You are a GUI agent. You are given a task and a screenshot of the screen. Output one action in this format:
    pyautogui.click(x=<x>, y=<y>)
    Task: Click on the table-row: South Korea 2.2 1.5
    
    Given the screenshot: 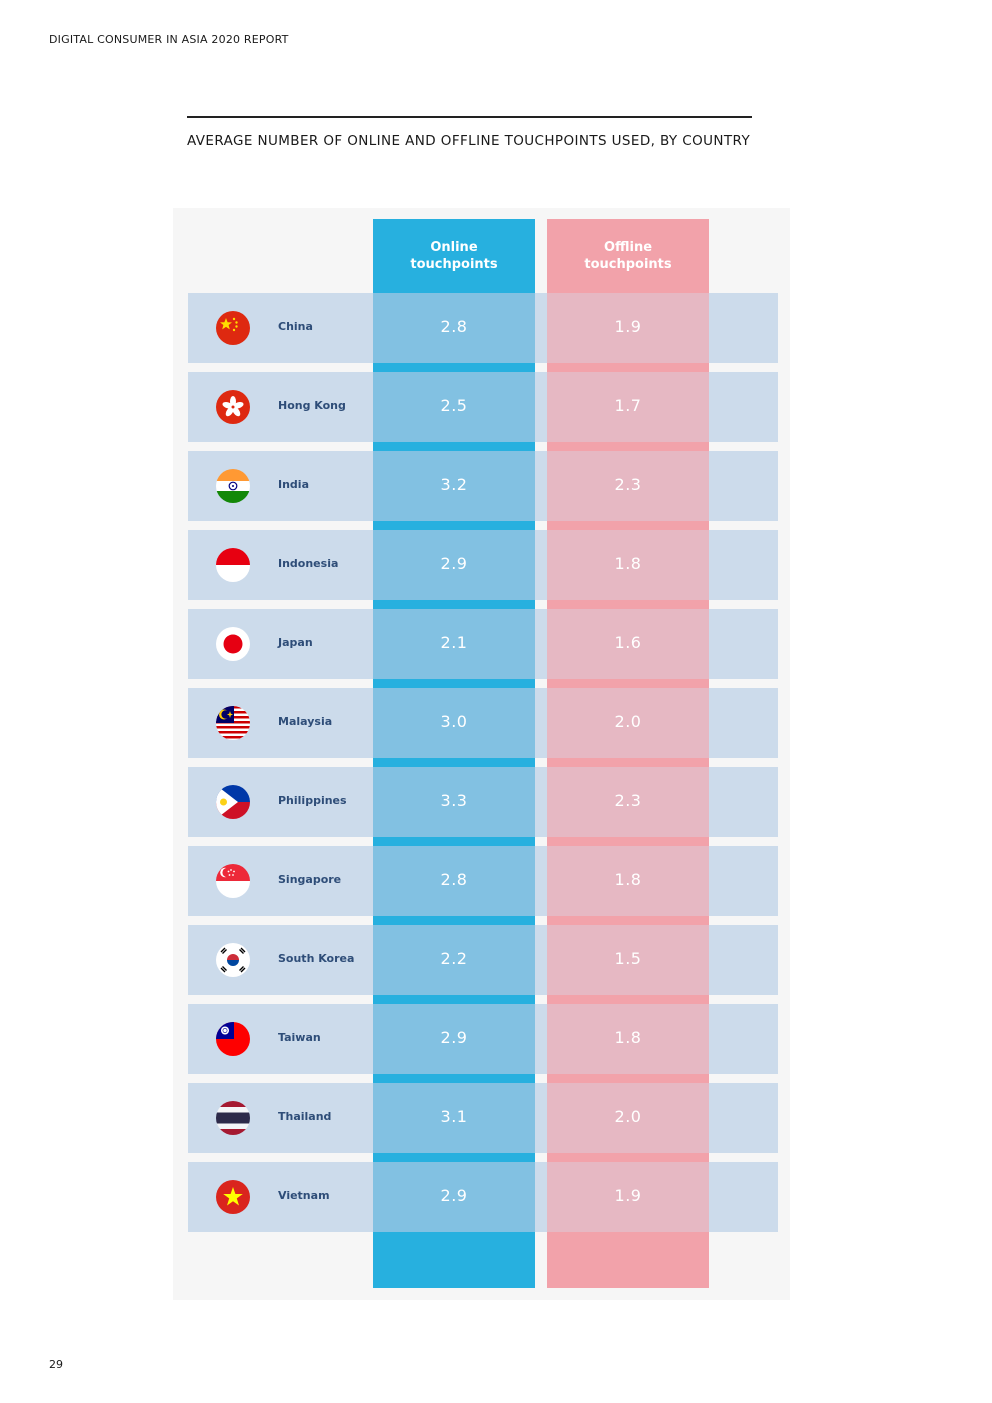 What is the action you would take?
    pyautogui.click(x=483, y=960)
    